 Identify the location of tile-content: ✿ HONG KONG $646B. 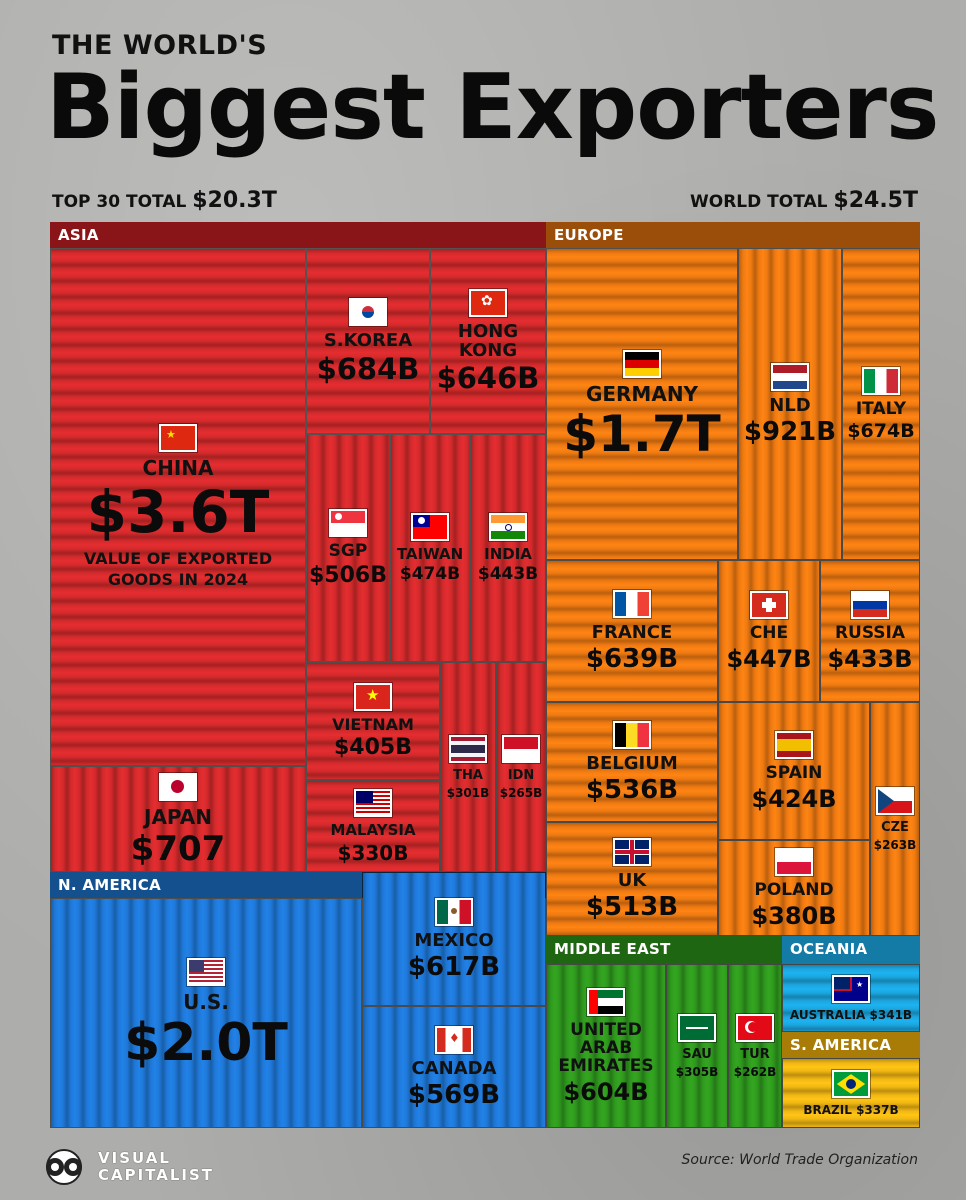
(488, 341).